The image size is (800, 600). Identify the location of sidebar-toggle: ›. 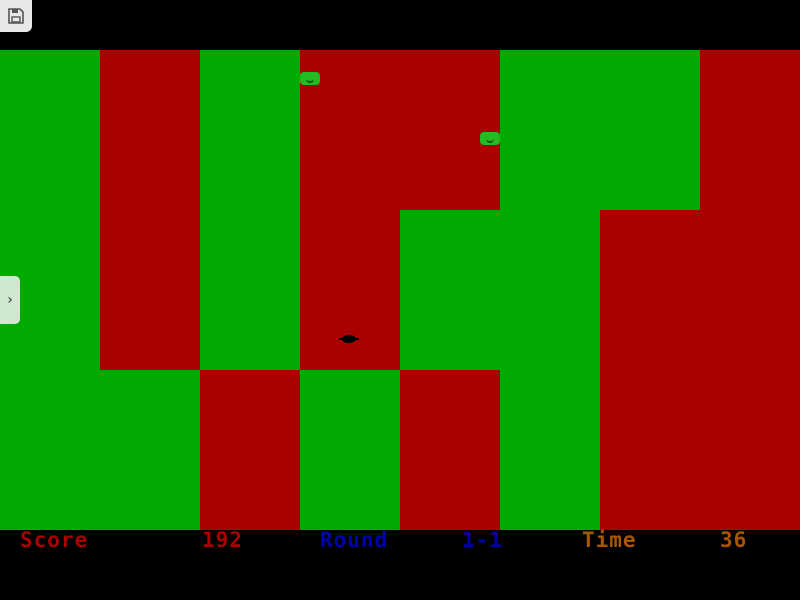
(10, 300).